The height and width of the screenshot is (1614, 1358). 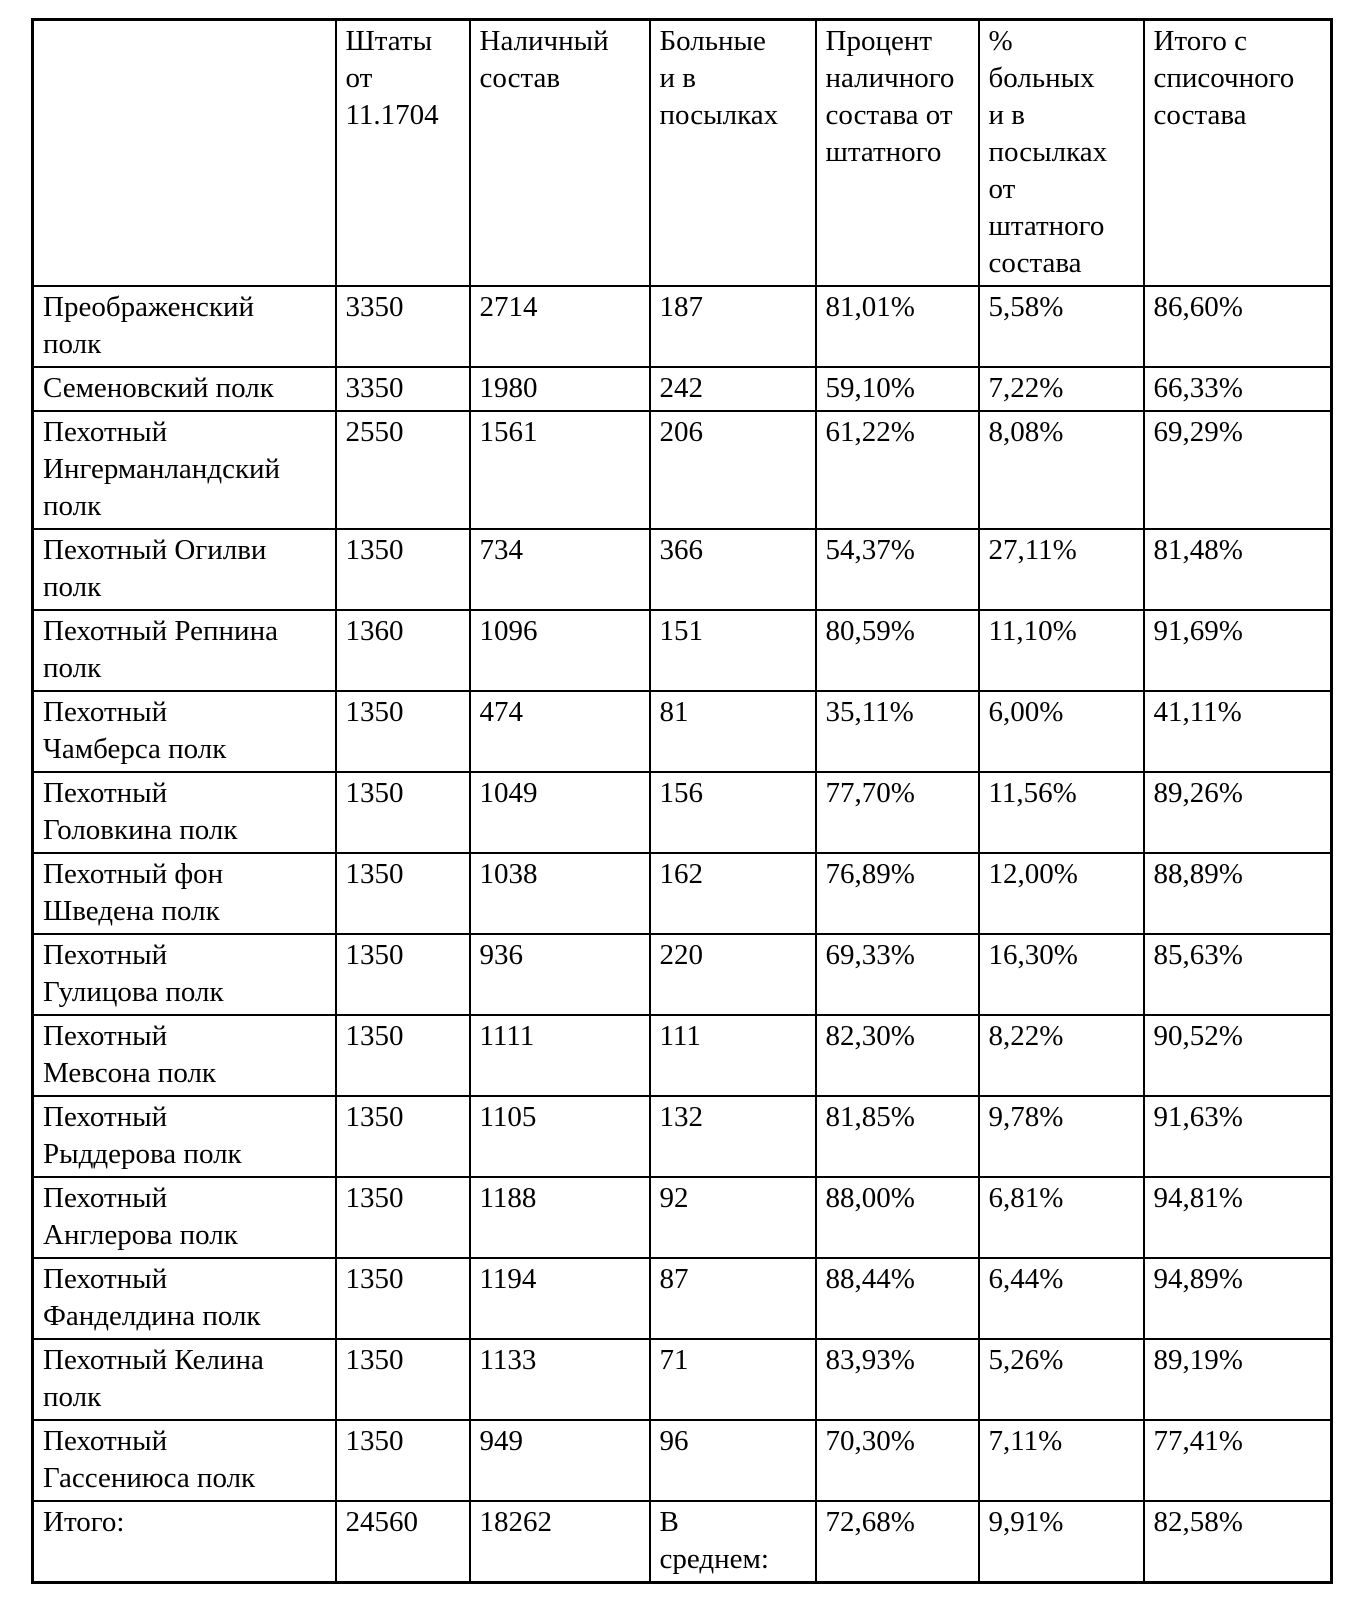 What do you see at coordinates (184, 1460) in the screenshot?
I see `regiment-name-cell: Пехотный Гассениюса полк` at bounding box center [184, 1460].